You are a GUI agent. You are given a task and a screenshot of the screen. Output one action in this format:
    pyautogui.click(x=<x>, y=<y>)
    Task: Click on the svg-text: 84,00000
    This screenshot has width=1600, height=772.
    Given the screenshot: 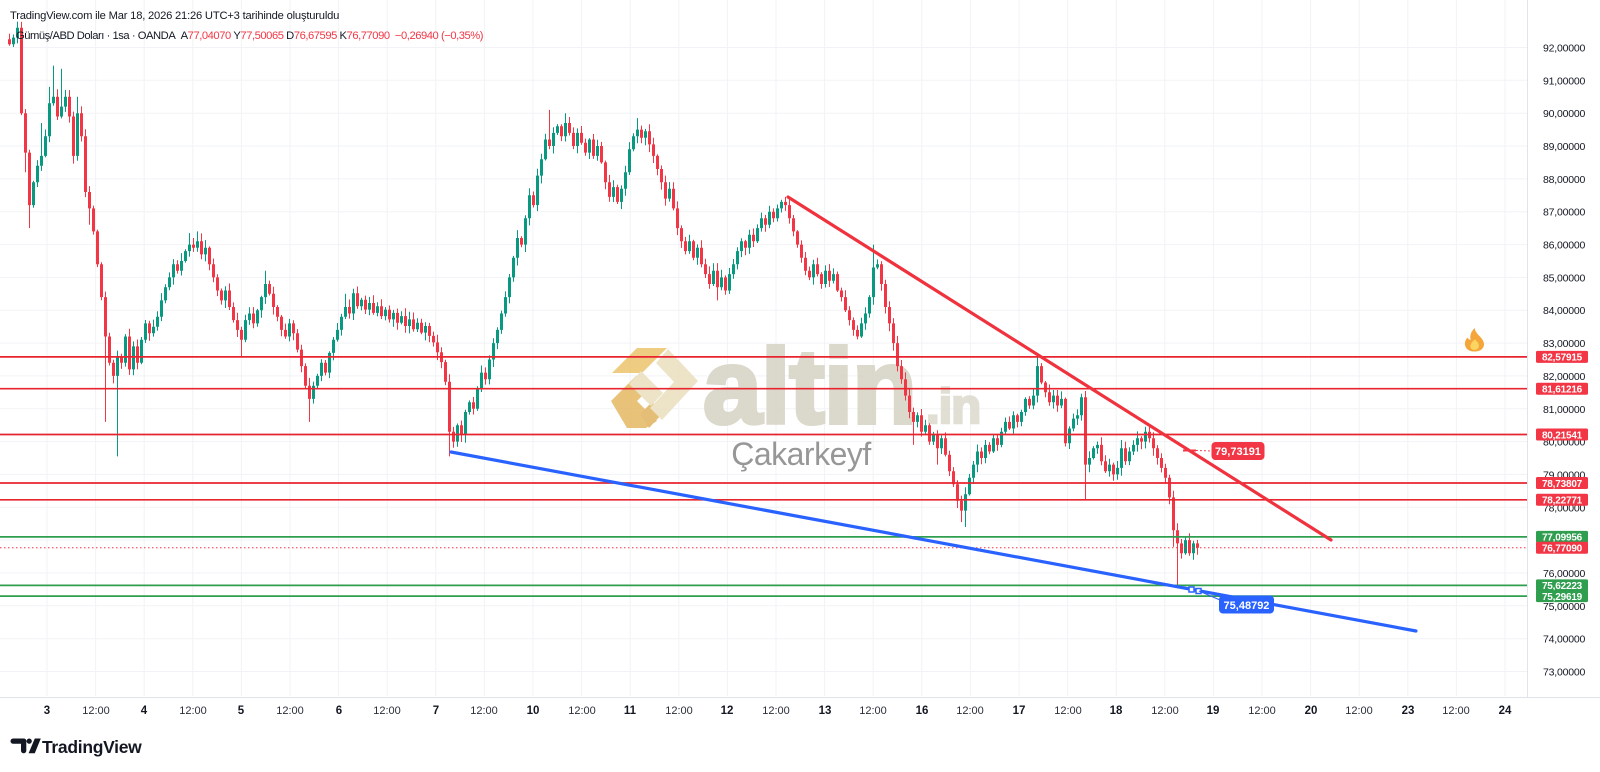 What is the action you would take?
    pyautogui.click(x=1564, y=311)
    